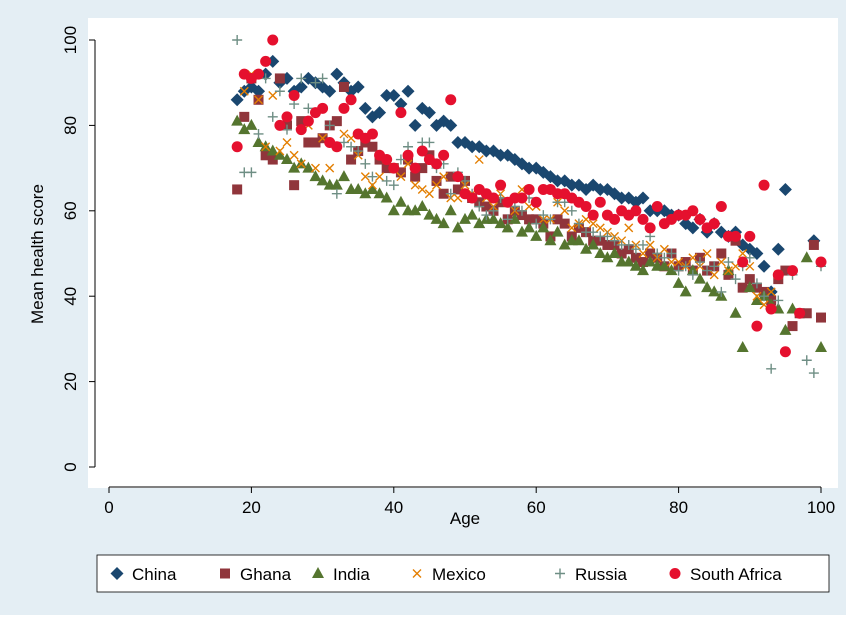 This screenshot has width=846, height=620. Describe the element at coordinates (351, 574) in the screenshot. I see `legend-label: India` at that location.